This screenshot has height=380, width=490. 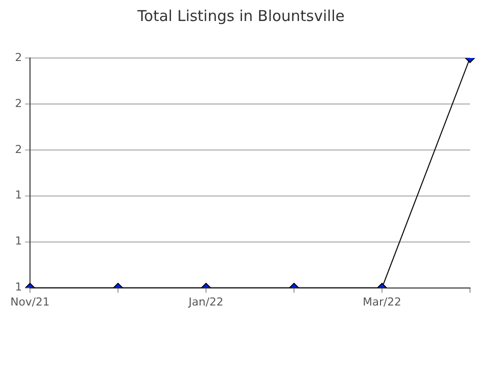 I want to click on x-tick-label: Mar/22, so click(x=382, y=301).